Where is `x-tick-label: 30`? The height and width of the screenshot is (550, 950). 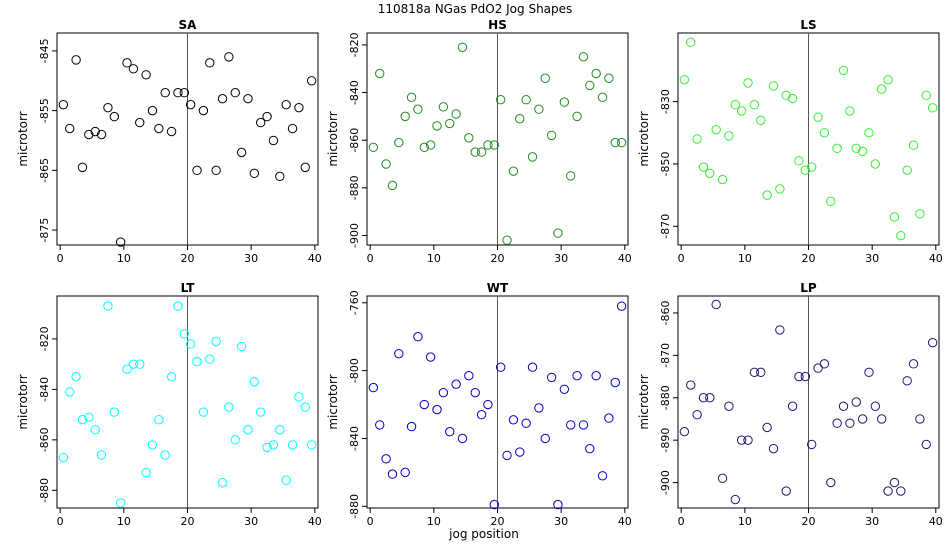
x-tick-label: 30 is located at coordinates (561, 258).